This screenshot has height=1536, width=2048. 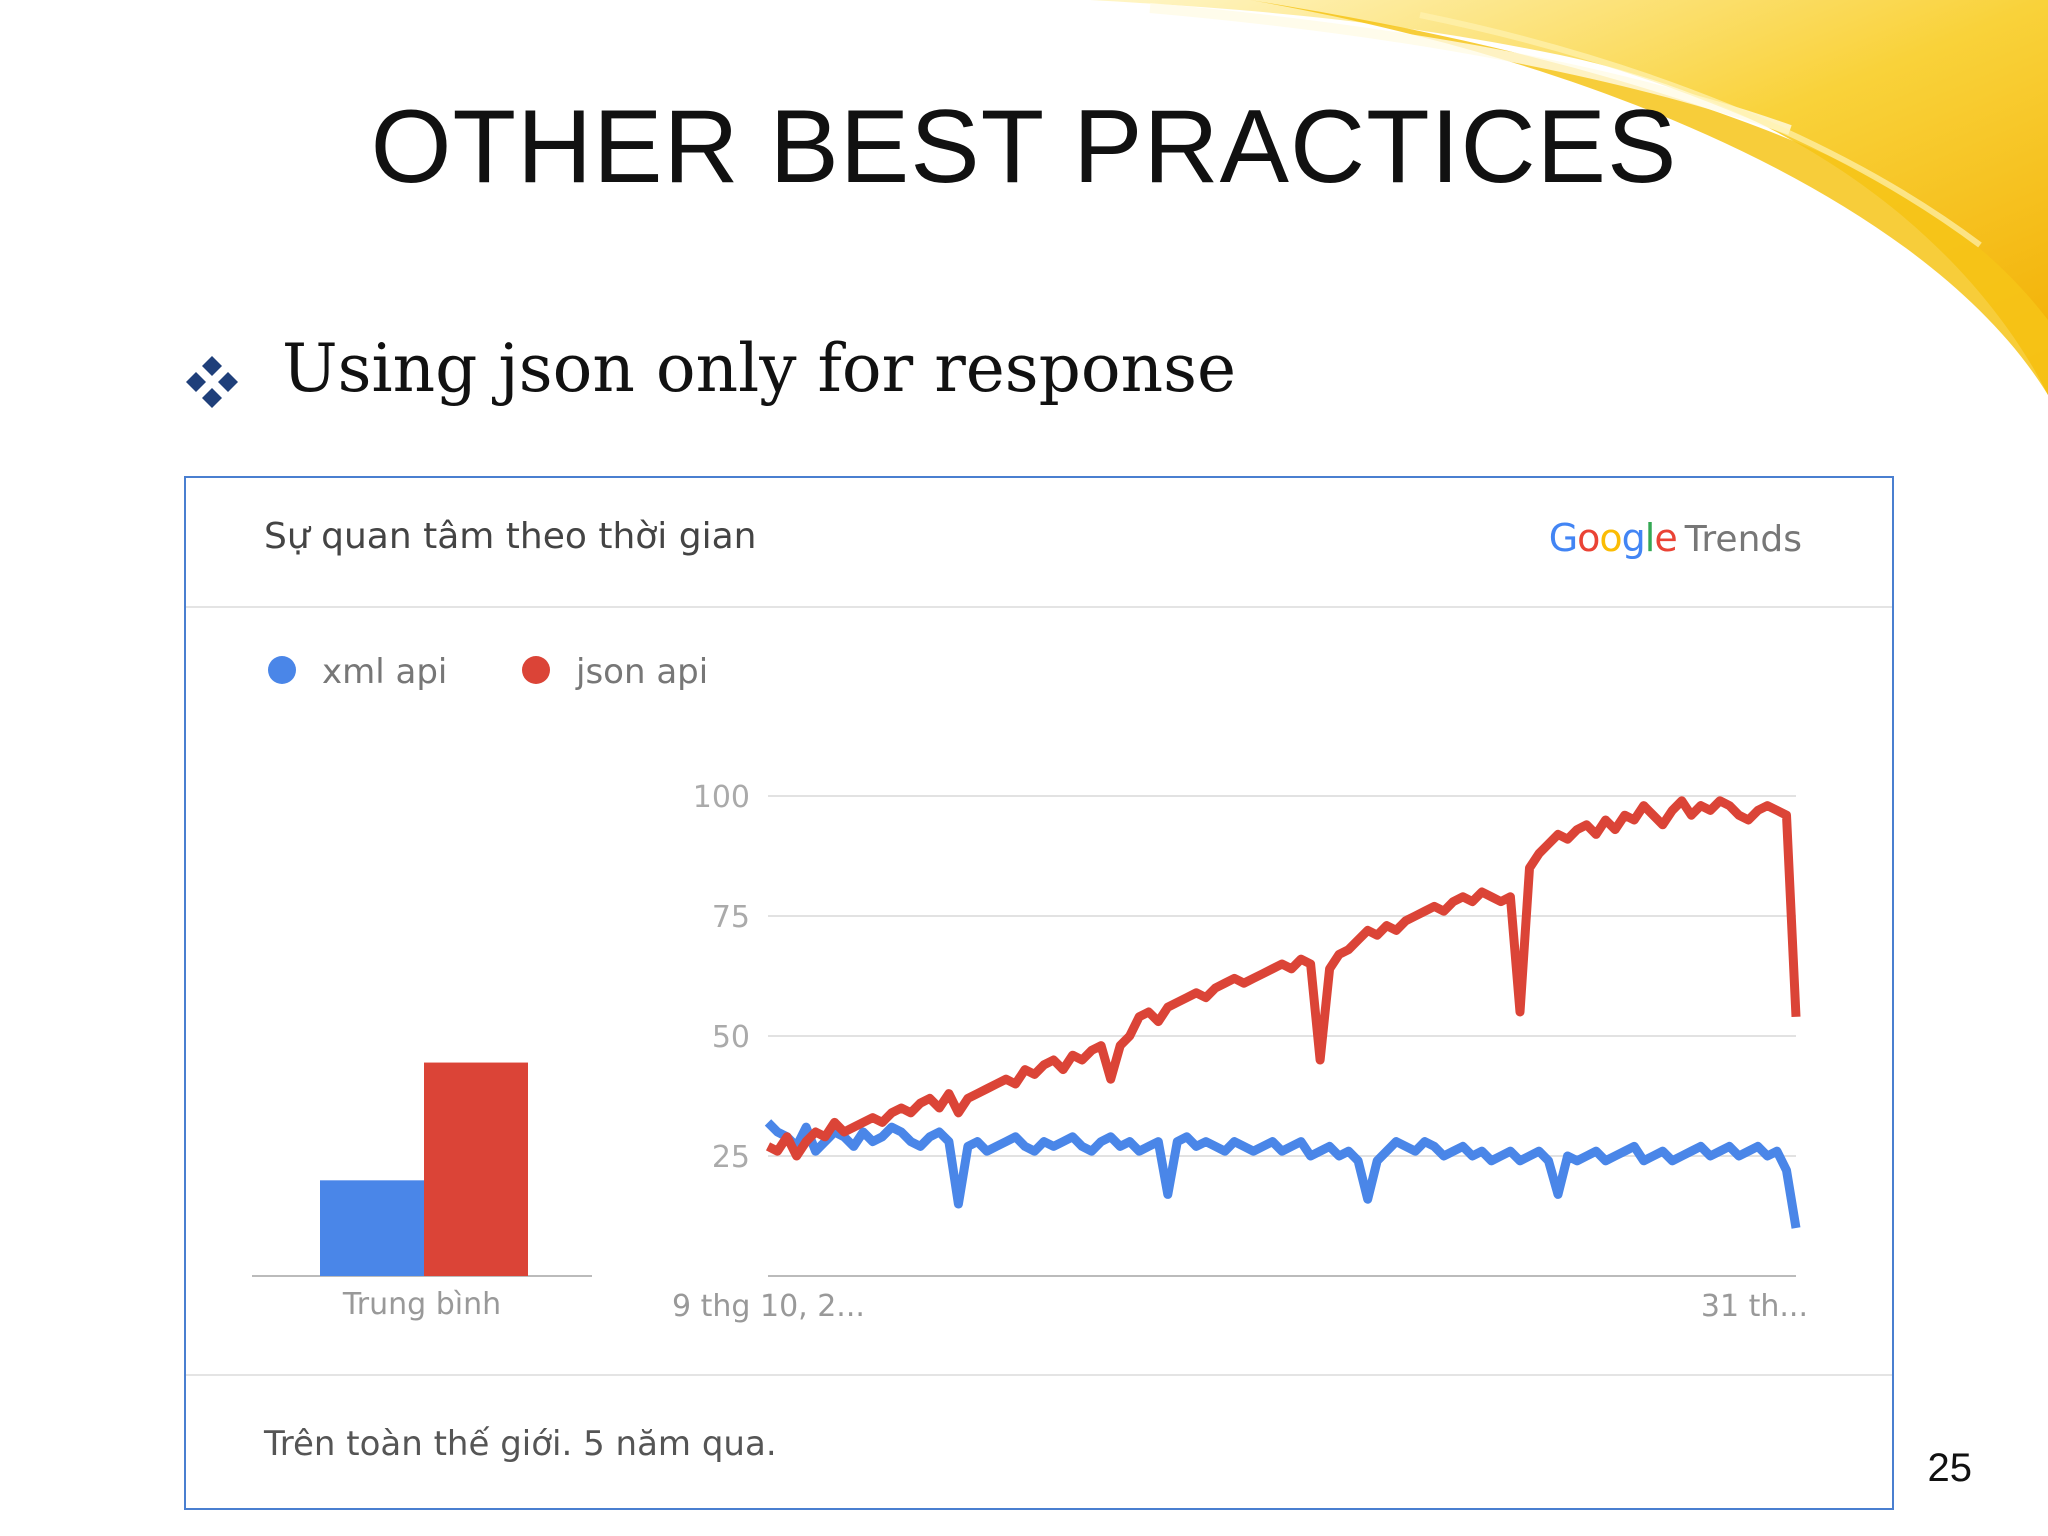 What do you see at coordinates (536, 670) in the screenshot?
I see `legend-marker-json-api` at bounding box center [536, 670].